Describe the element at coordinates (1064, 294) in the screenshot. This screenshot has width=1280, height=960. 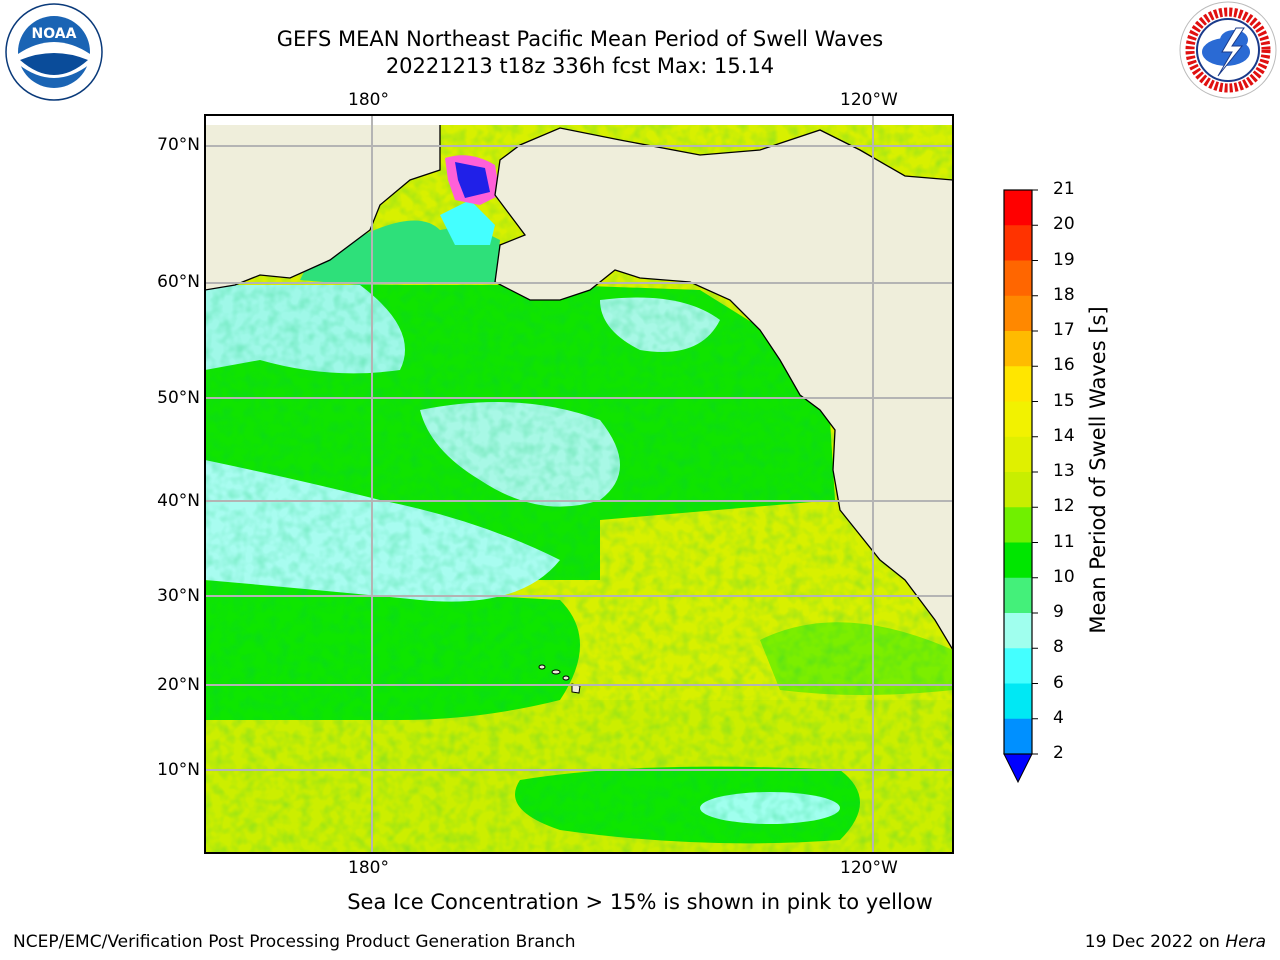
I see `colorbar-tick-label: 18` at that location.